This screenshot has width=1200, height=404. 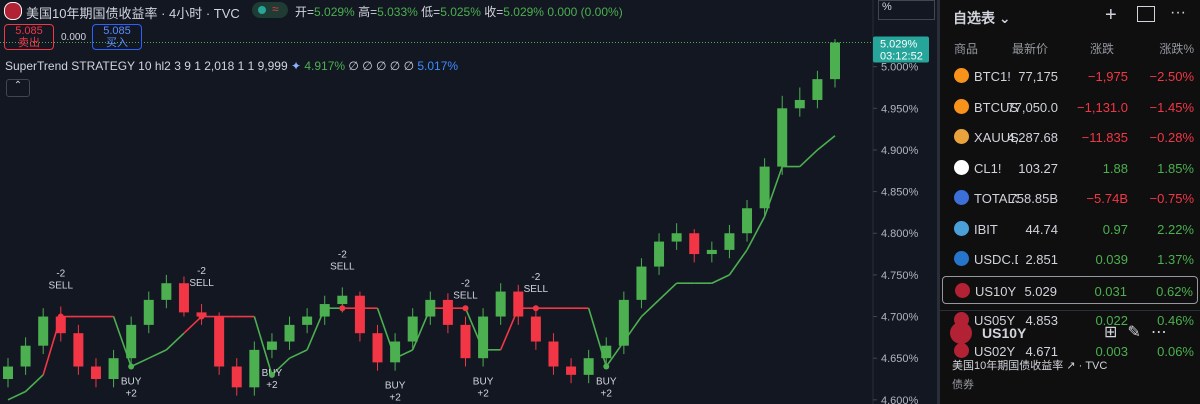 What do you see at coordinates (1140, 332) in the screenshot?
I see `details-icons: ⊞✎⋯` at bounding box center [1140, 332].